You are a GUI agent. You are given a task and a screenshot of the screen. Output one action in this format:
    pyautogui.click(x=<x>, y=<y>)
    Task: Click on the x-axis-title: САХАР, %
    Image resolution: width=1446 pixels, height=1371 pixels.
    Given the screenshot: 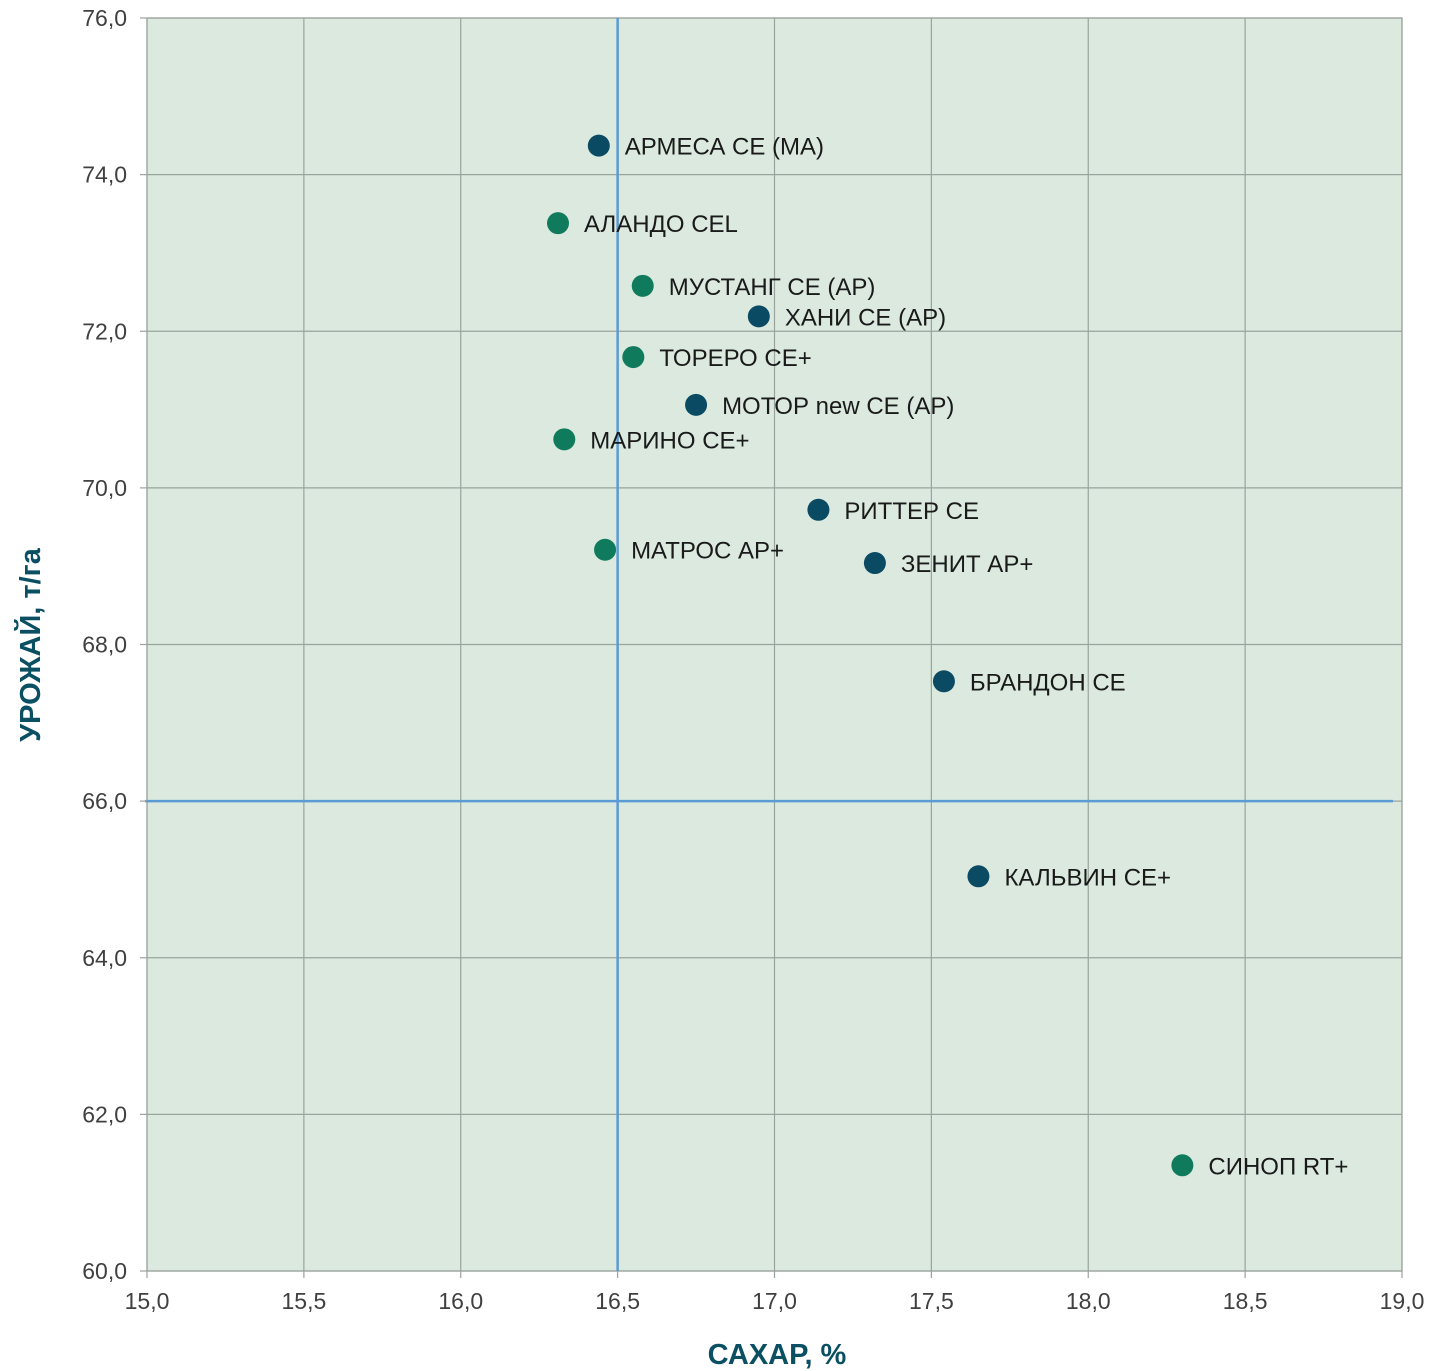 What is the action you would take?
    pyautogui.click(x=777, y=1355)
    